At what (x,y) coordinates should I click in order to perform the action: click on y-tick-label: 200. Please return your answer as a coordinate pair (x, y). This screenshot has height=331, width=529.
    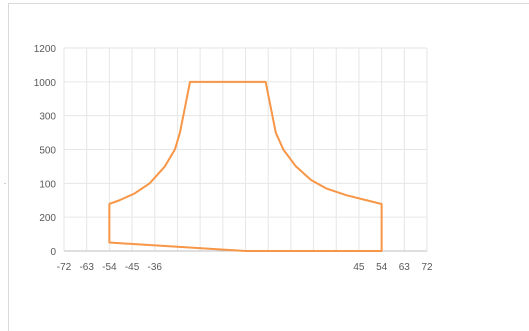
    Looking at the image, I should click on (47, 218).